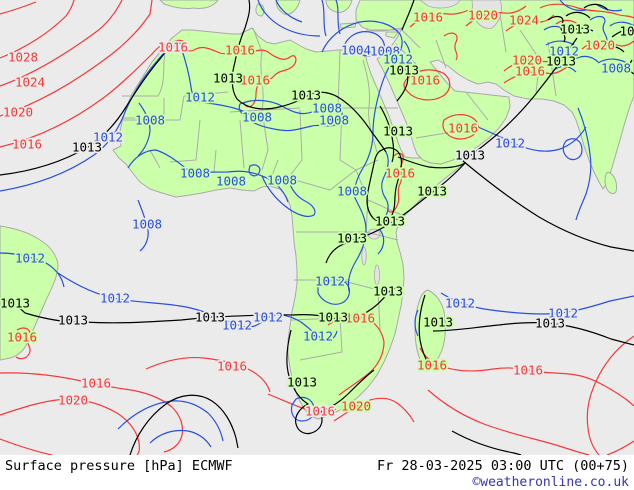 The width and height of the screenshot is (634, 490). I want to click on black-sea, so click(440, 4).